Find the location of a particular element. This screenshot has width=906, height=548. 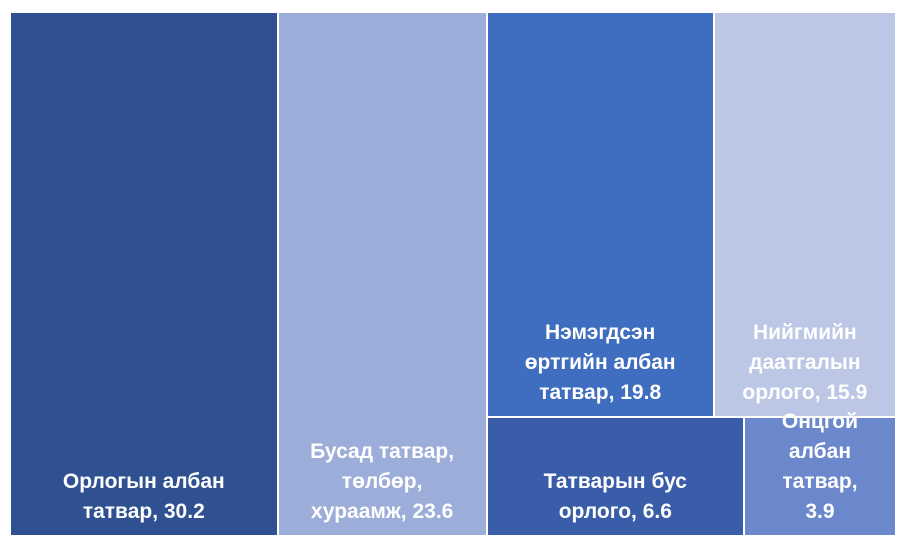

tile-label: Орлогын албан татвар, 30.2 is located at coordinates (143, 496).